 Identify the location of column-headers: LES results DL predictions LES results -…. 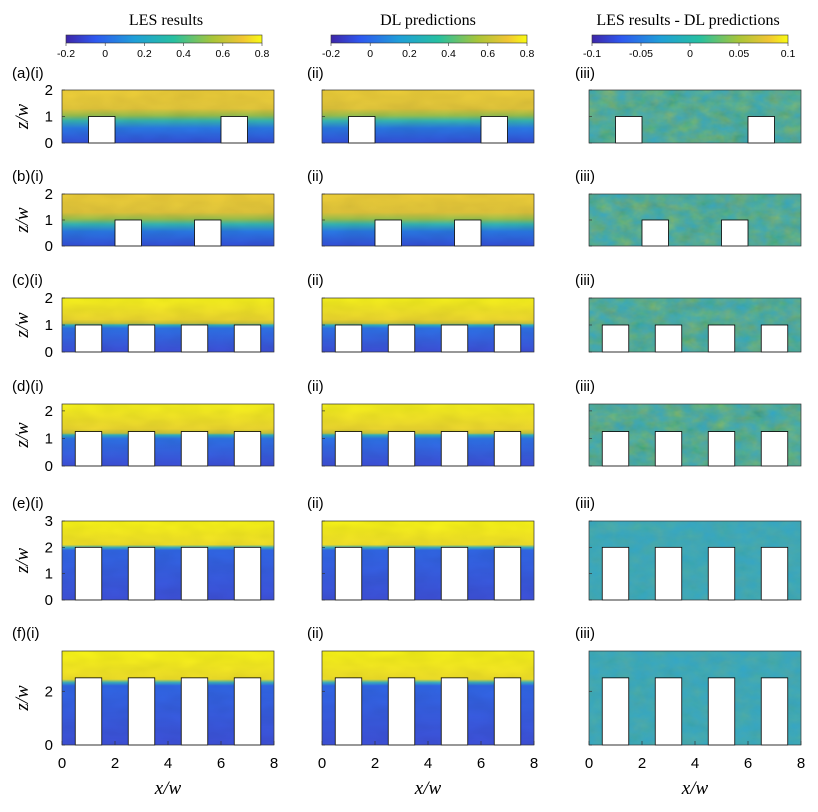
(454, 20).